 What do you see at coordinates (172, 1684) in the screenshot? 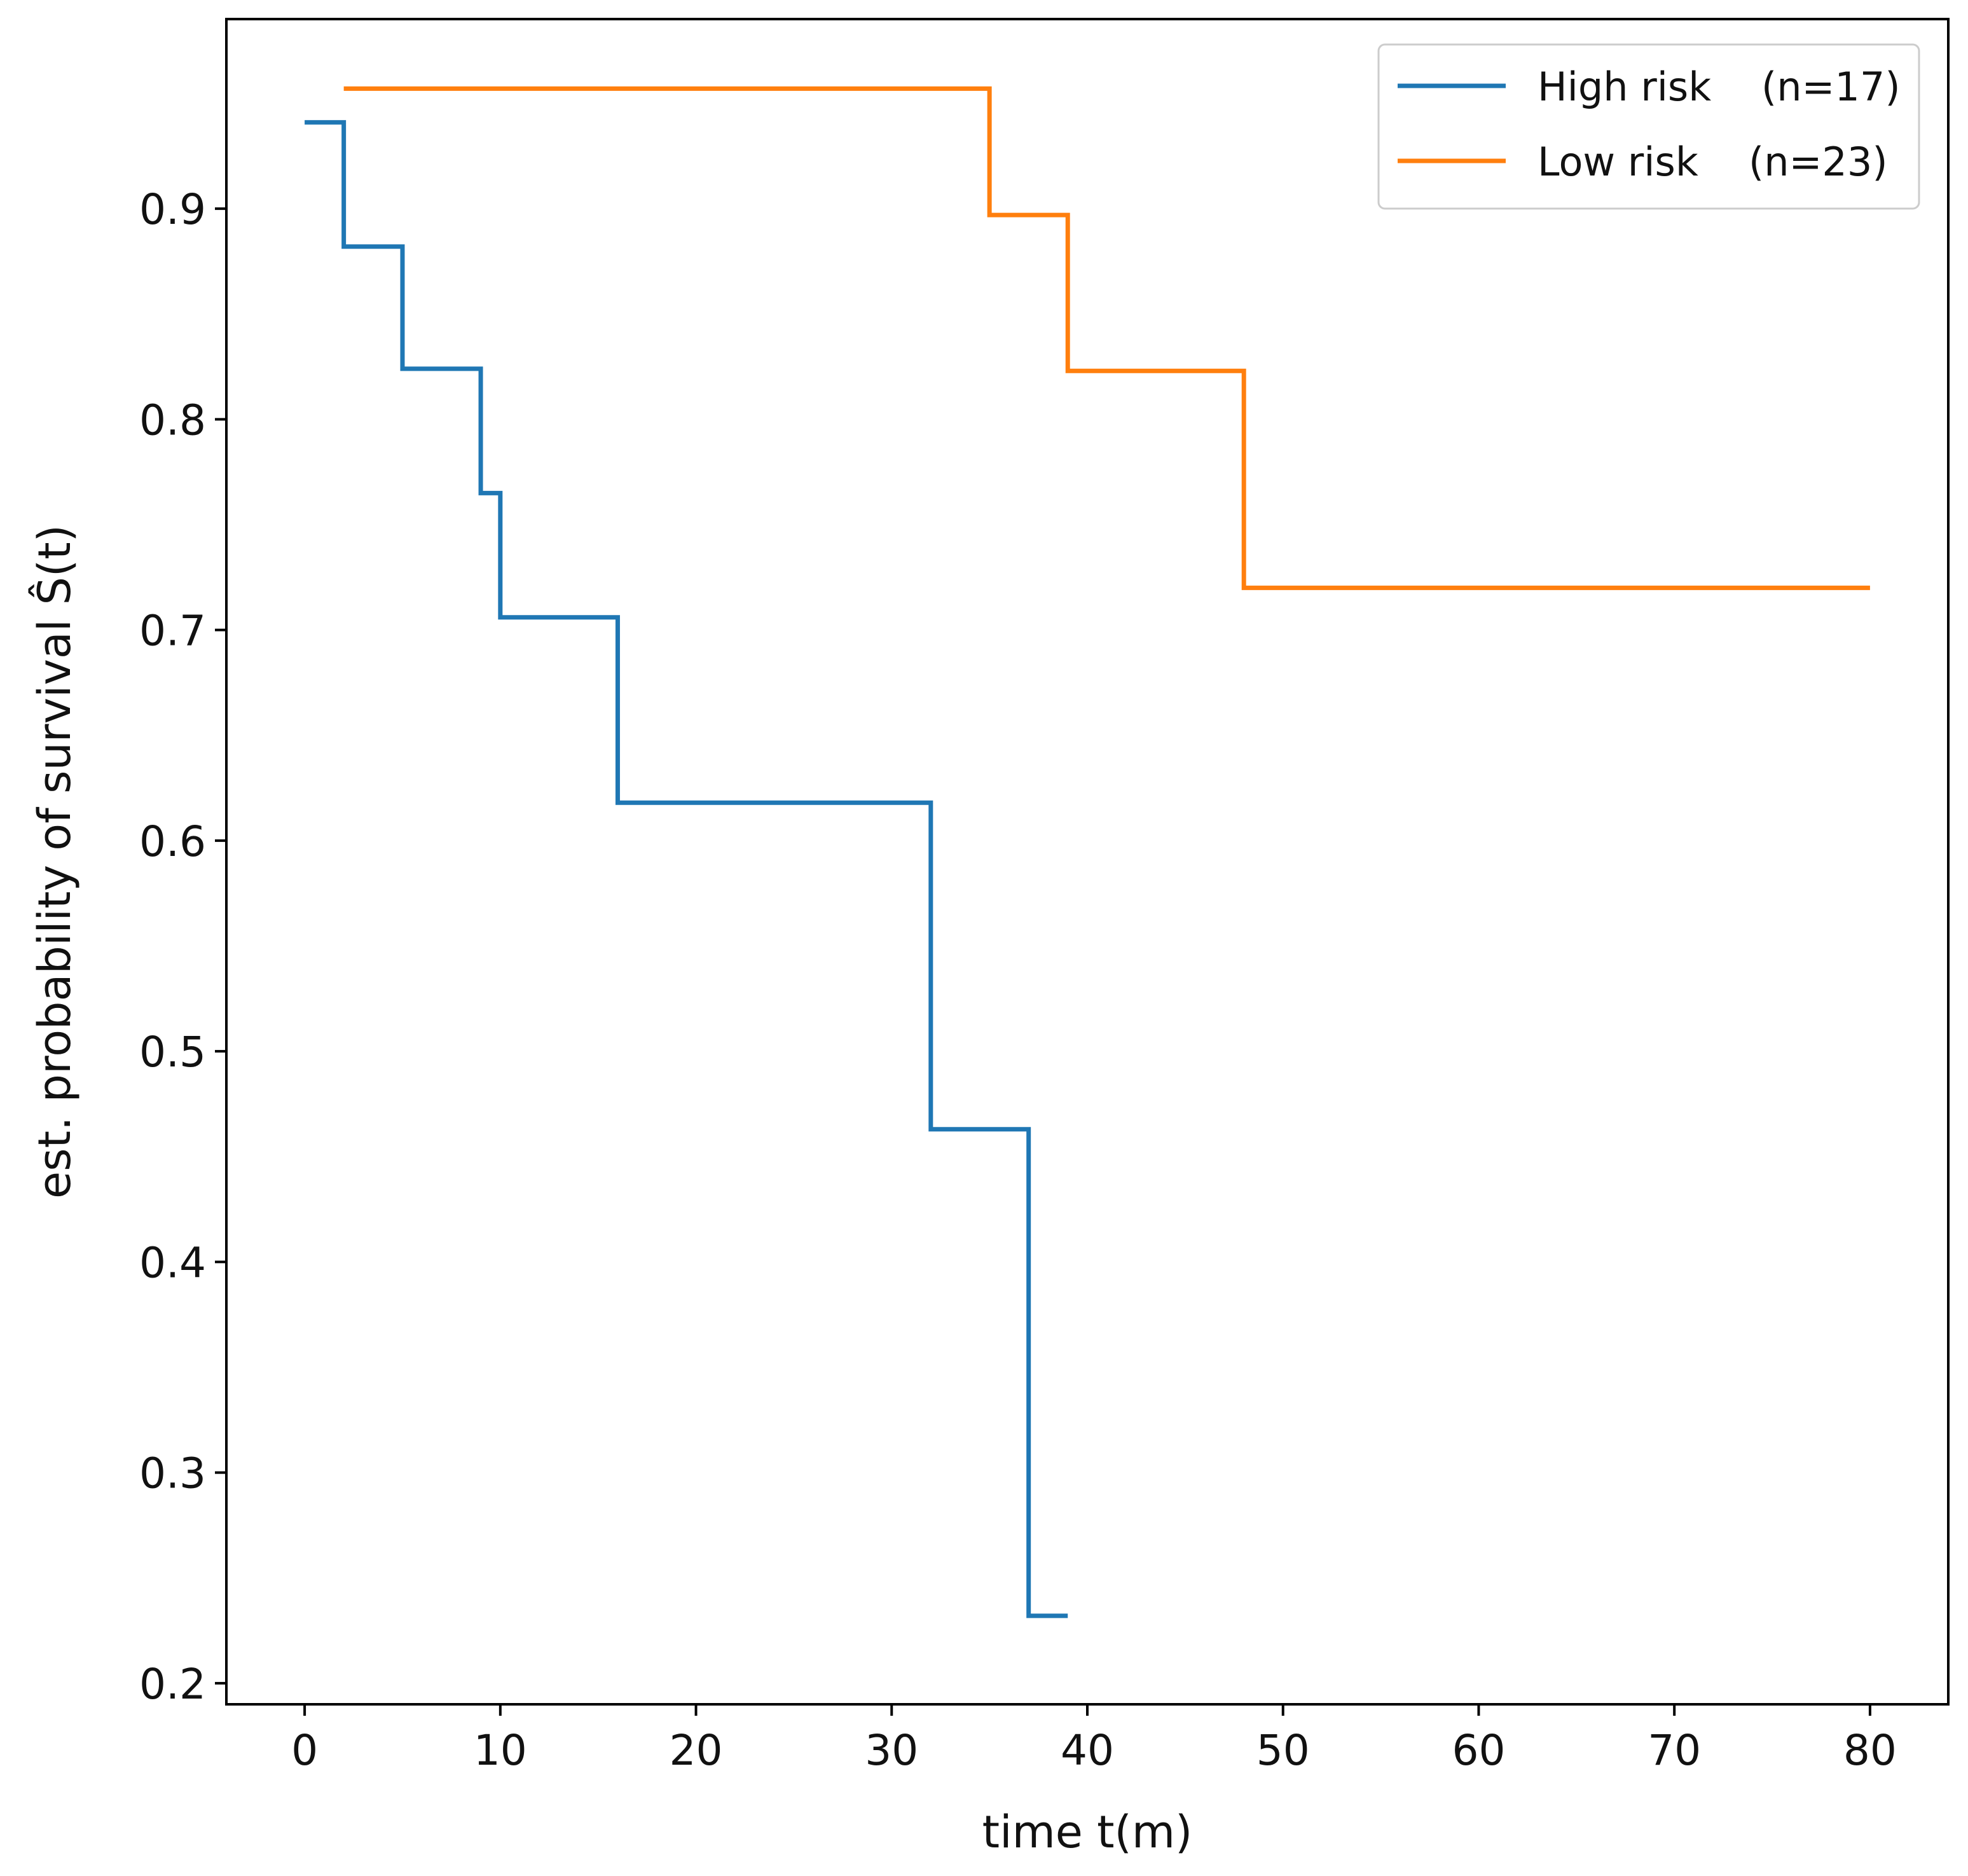
I see `y-tick-label: 0.2` at bounding box center [172, 1684].